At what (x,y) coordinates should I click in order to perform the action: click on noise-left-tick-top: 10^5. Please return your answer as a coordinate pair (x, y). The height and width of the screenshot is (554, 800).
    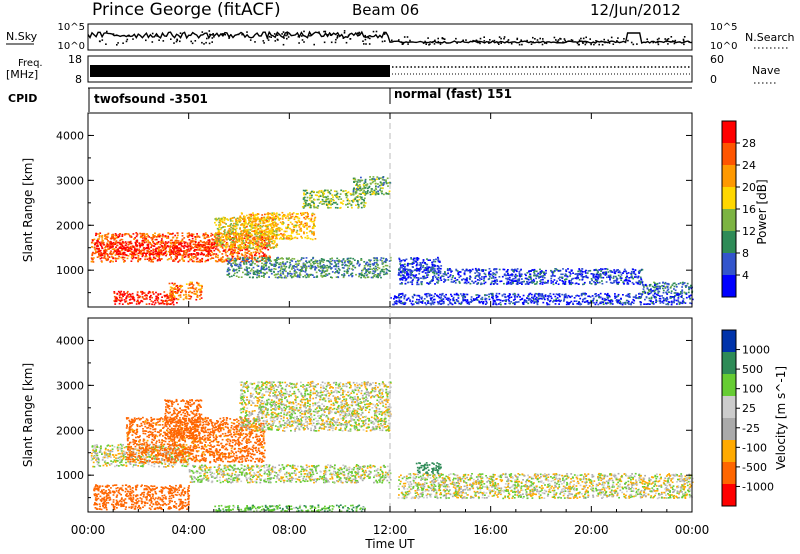
    Looking at the image, I should click on (71, 27).